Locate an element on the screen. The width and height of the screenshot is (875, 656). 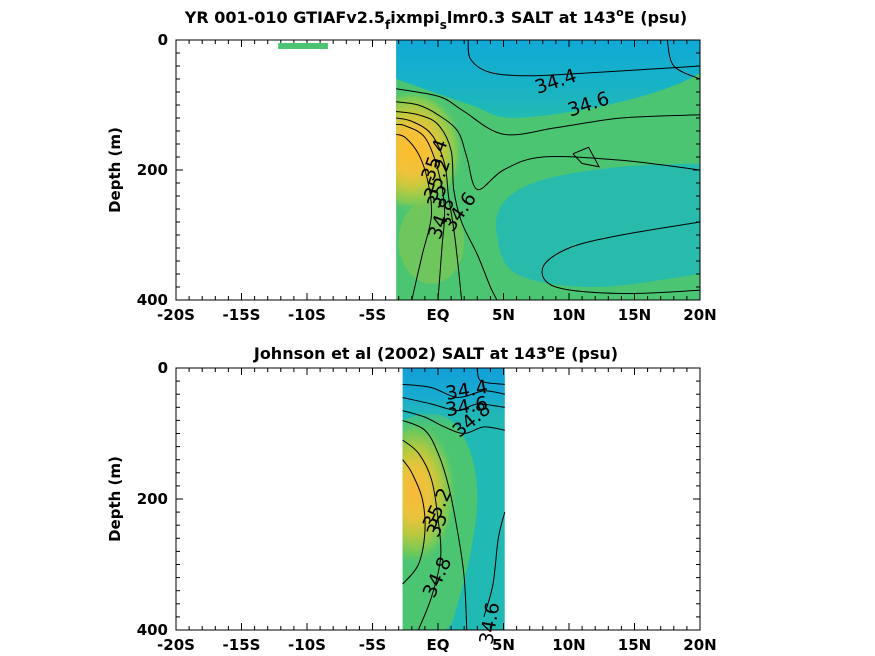
salinity-maximum is located at coordinates (429, 492).